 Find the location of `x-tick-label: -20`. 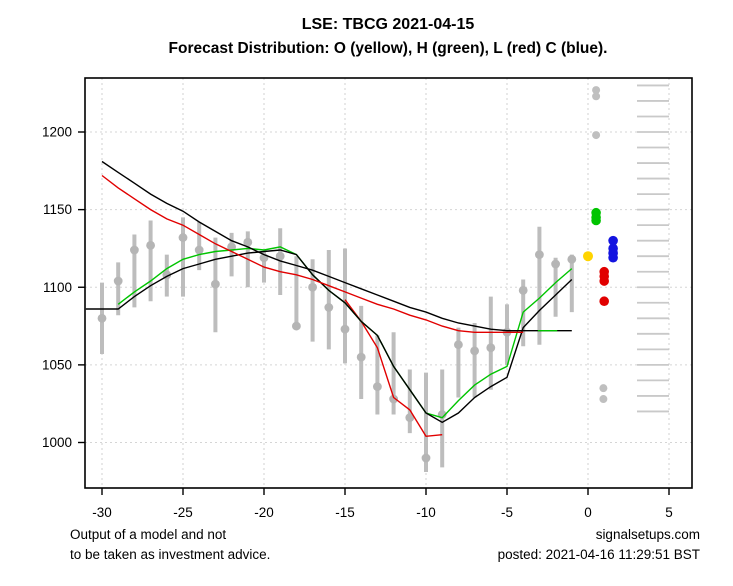

x-tick-label: -20 is located at coordinates (264, 512).